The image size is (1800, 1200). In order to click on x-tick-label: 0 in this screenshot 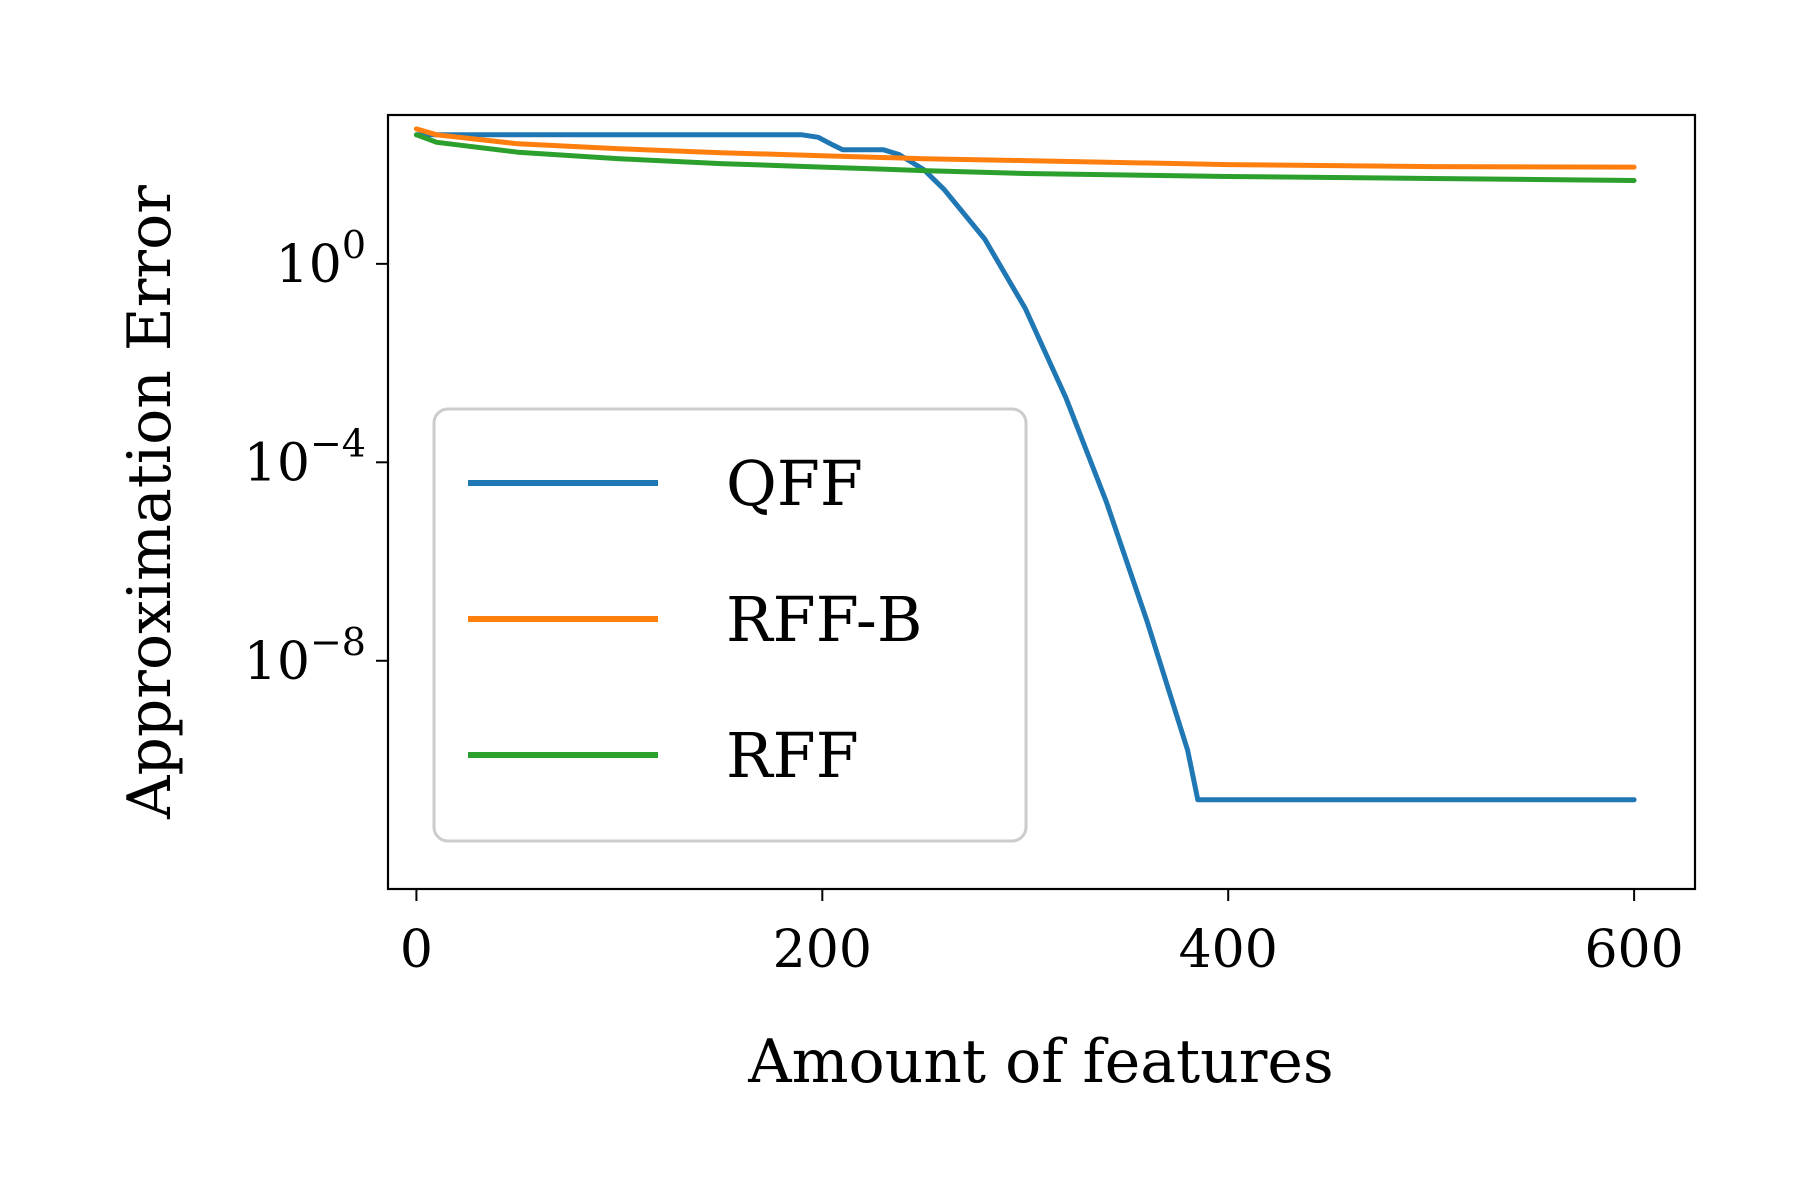, I will do `click(416, 950)`.